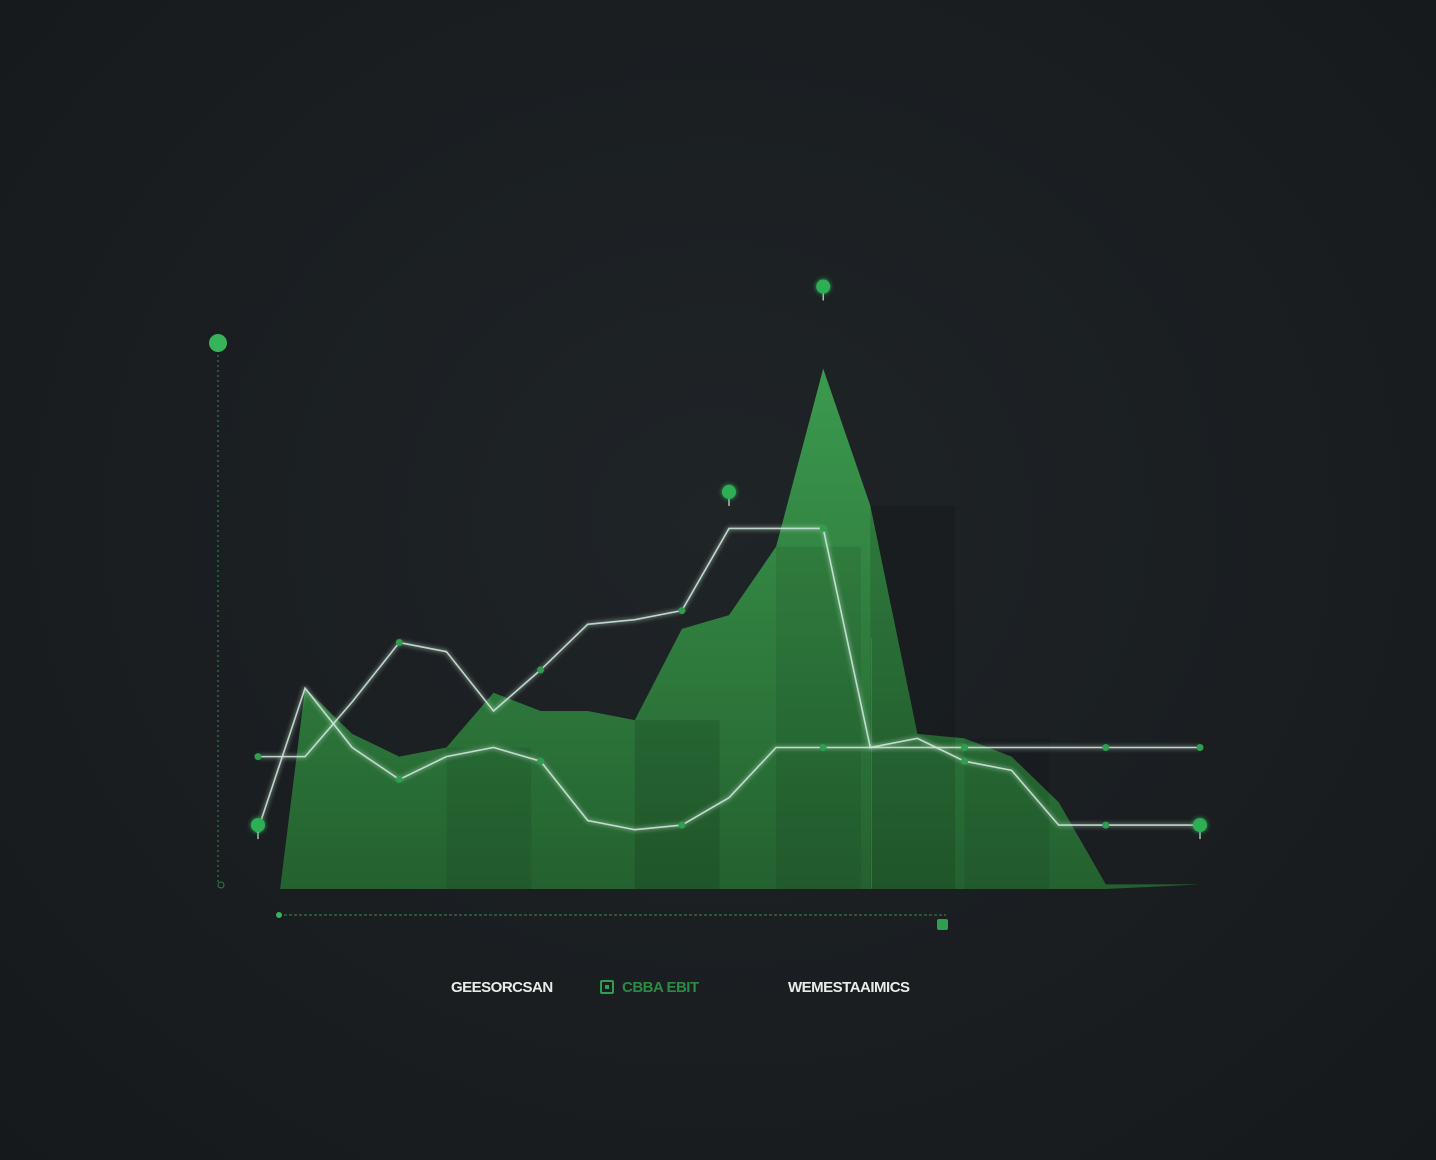  What do you see at coordinates (607, 987) in the screenshot?
I see `legend-swatch-icon` at bounding box center [607, 987].